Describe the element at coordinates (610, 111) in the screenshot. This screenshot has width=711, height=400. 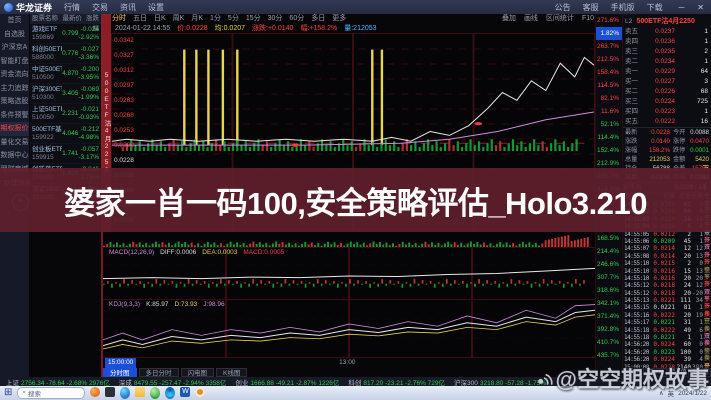
I see `option-percent-row: 11.6%` at that location.